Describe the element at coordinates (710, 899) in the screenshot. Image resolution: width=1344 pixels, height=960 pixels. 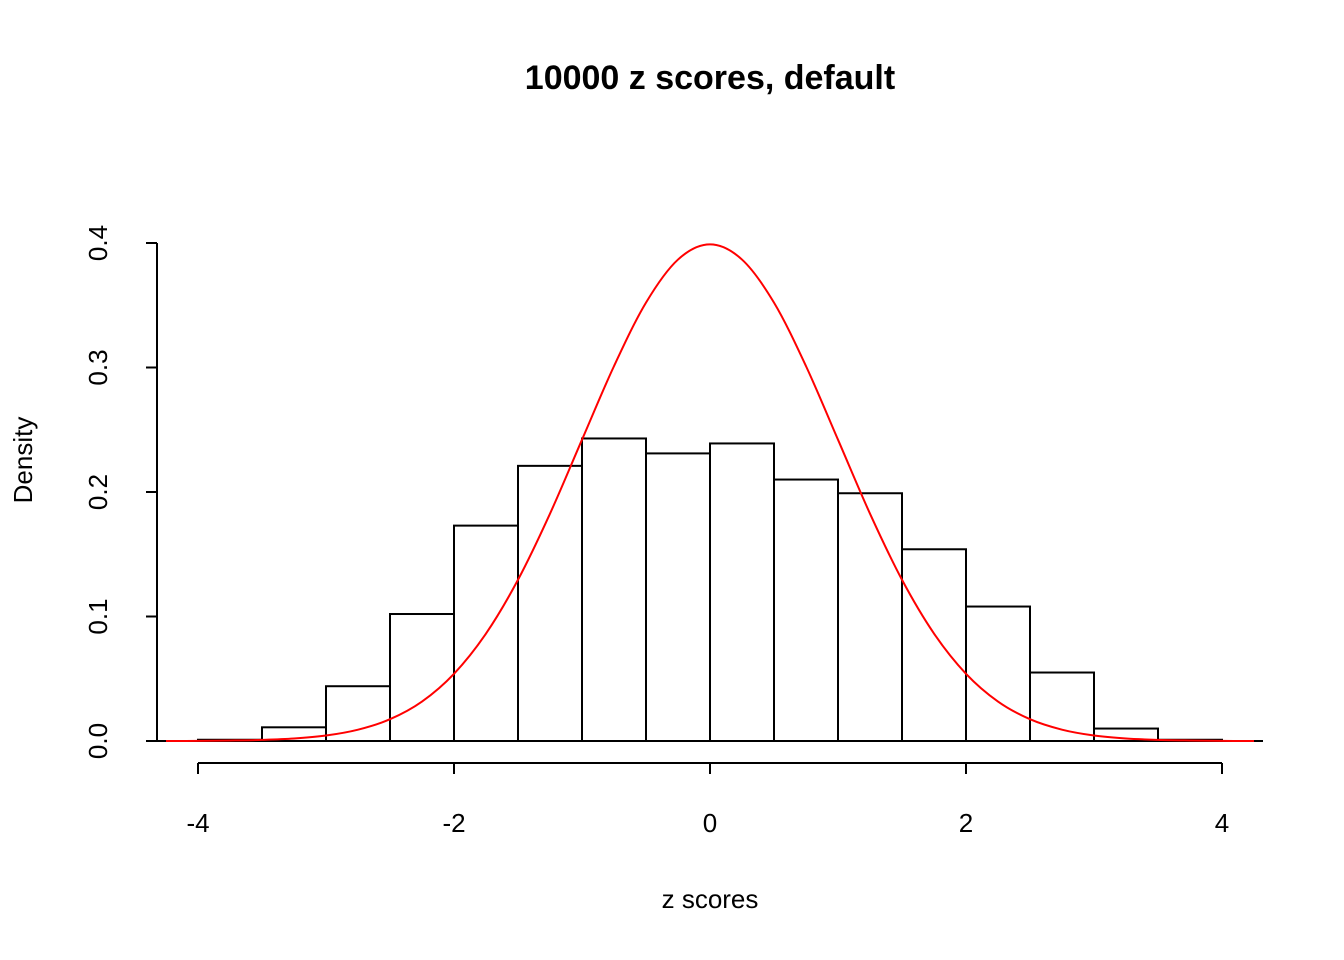
I see `x-axis-label: z scores` at that location.